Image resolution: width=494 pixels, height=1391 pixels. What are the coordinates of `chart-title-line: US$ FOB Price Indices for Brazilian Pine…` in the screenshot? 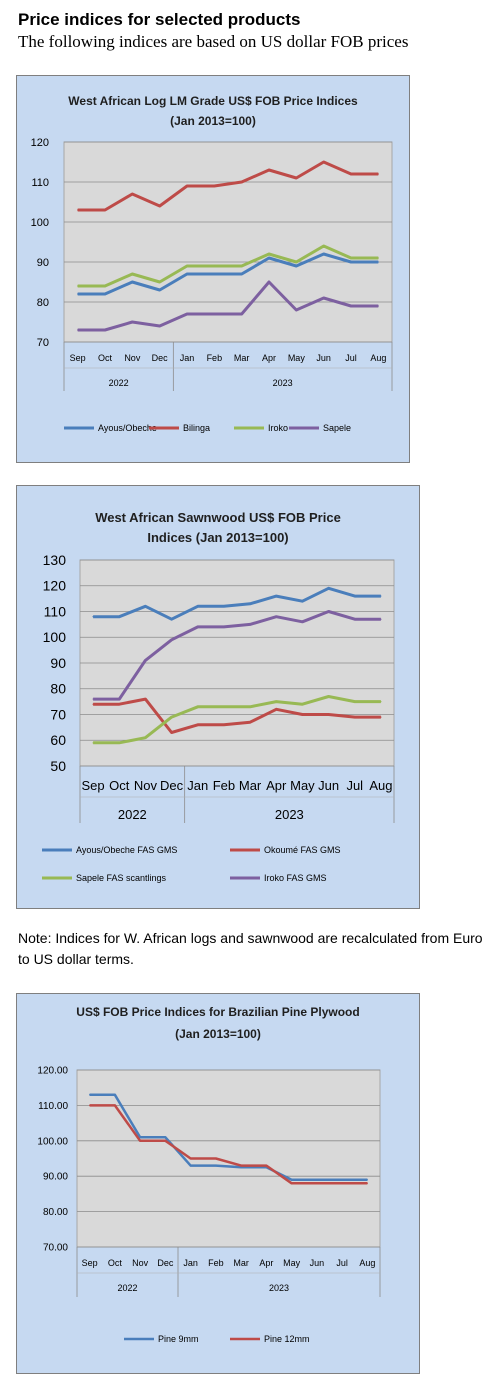 It's located at (217, 1012).